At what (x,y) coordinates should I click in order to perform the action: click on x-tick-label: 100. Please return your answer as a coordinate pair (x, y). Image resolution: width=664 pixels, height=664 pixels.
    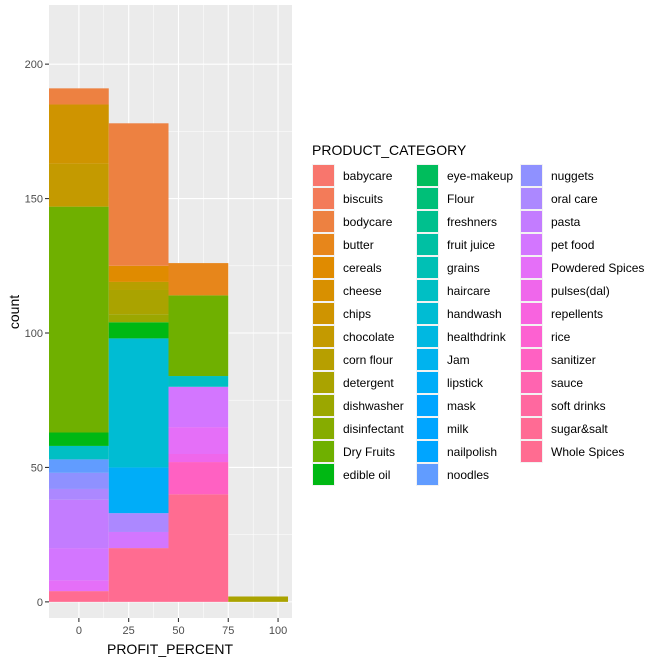
    Looking at the image, I should click on (278, 631).